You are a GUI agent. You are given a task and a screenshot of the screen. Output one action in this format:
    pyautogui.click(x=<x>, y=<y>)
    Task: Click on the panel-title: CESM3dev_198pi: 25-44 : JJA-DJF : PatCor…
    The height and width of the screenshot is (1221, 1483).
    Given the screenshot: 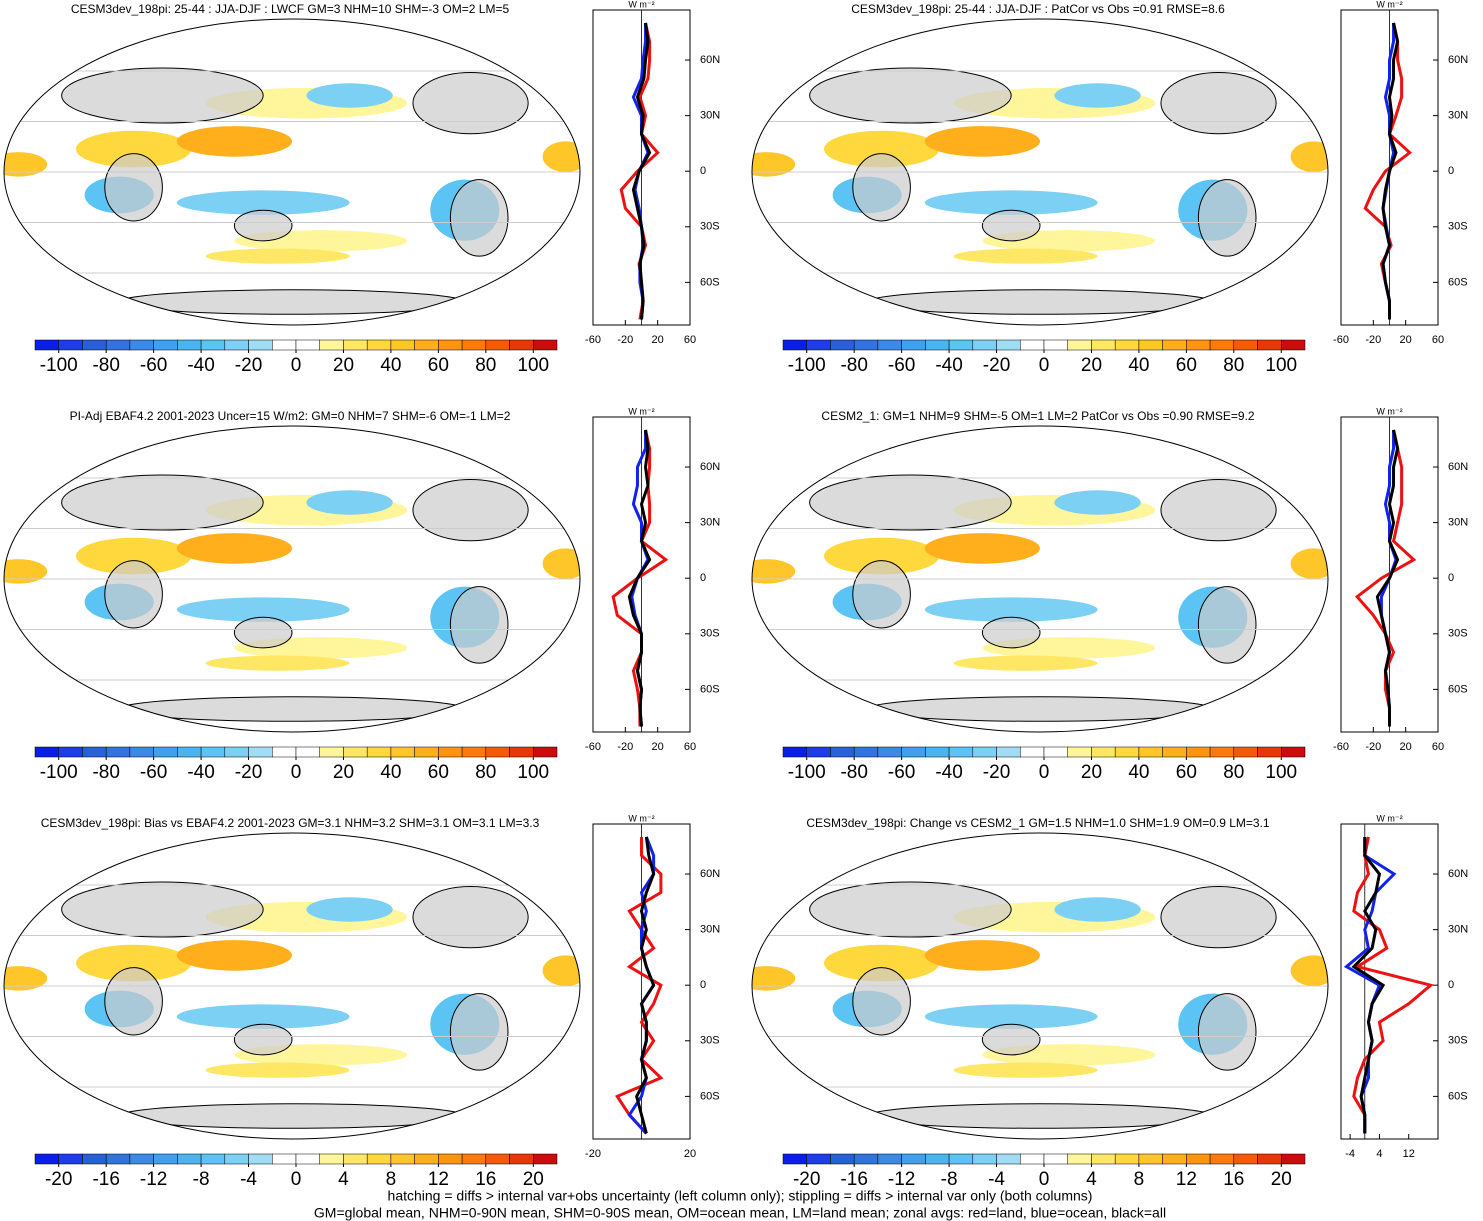 What is the action you would take?
    pyautogui.click(x=1038, y=9)
    